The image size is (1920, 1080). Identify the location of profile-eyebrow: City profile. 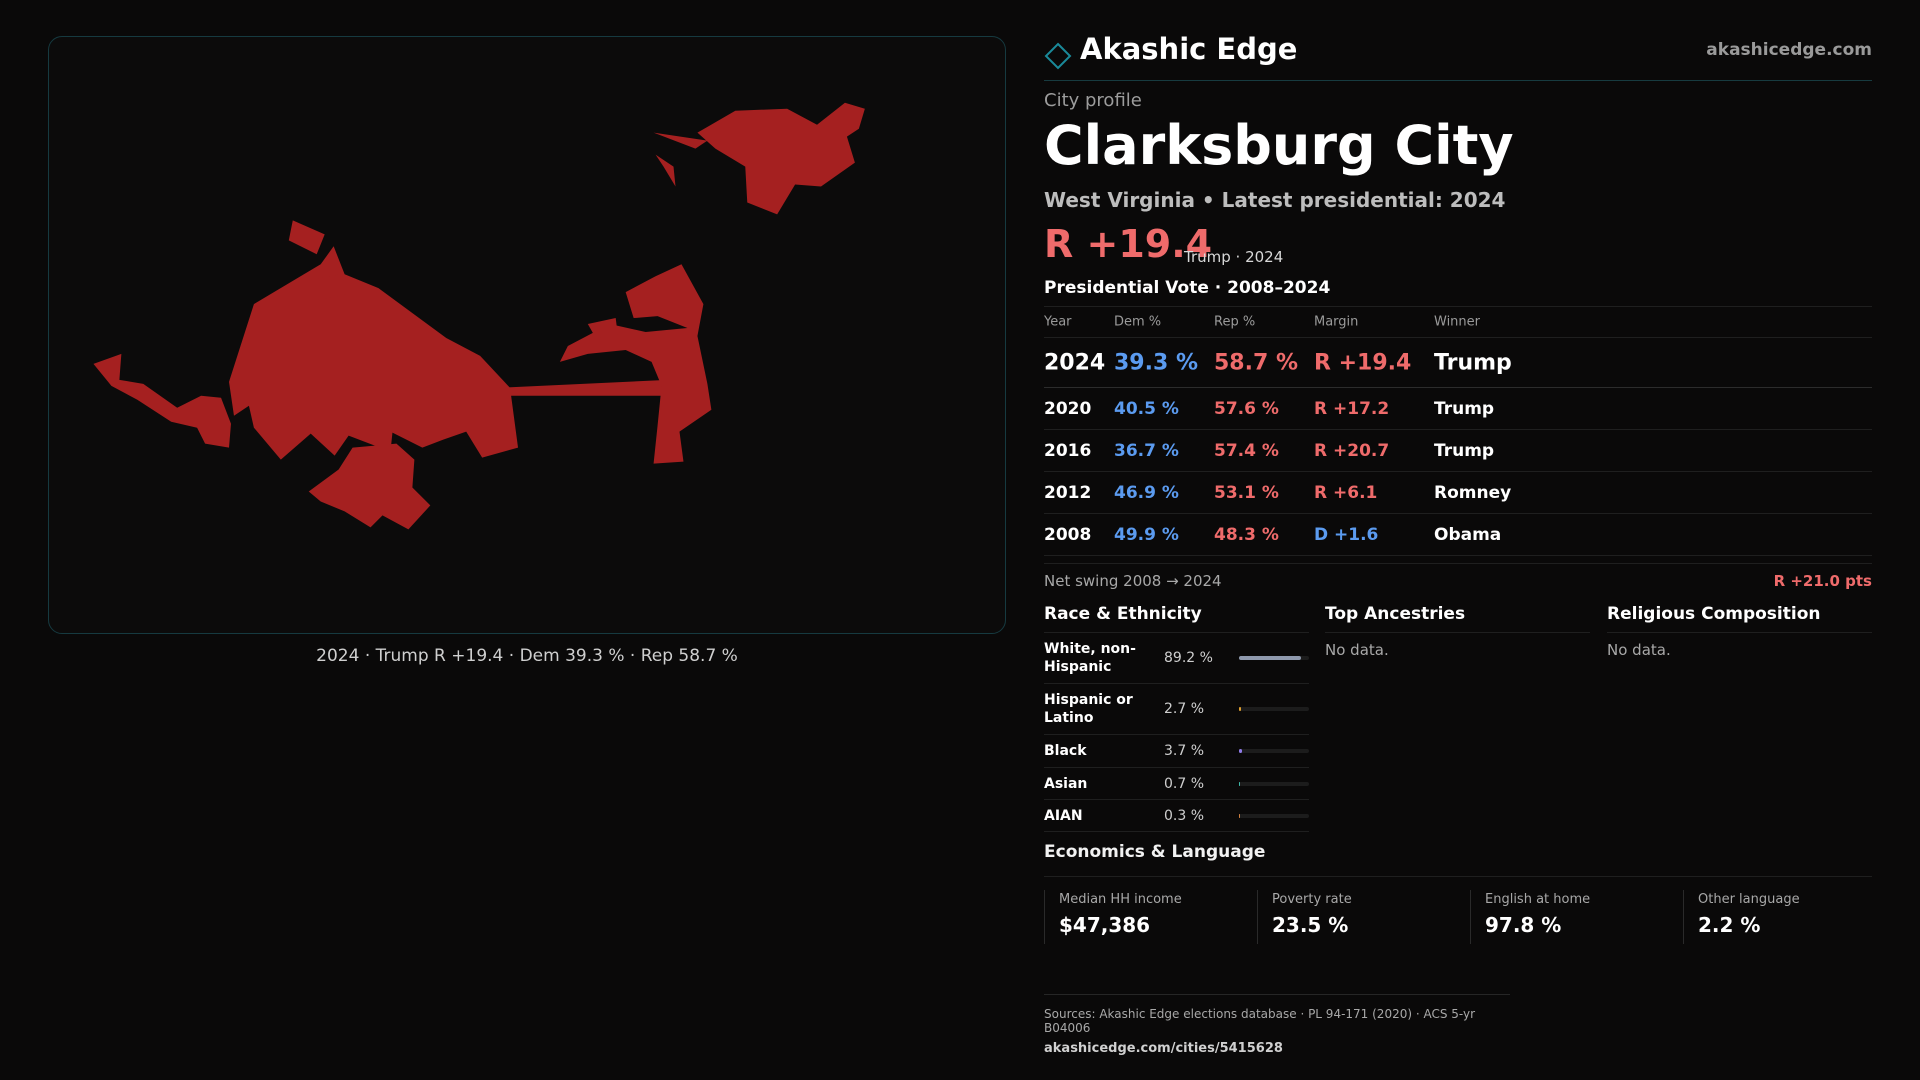
(1093, 100).